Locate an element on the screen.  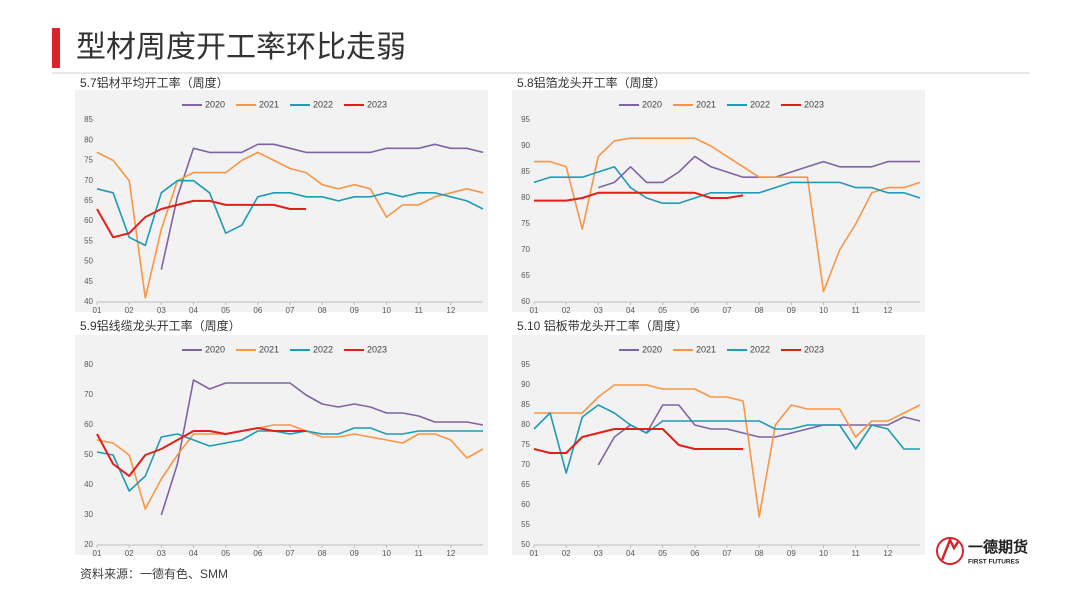
slide-title: 型材周度开工率环比走弱 is located at coordinates (241, 47).